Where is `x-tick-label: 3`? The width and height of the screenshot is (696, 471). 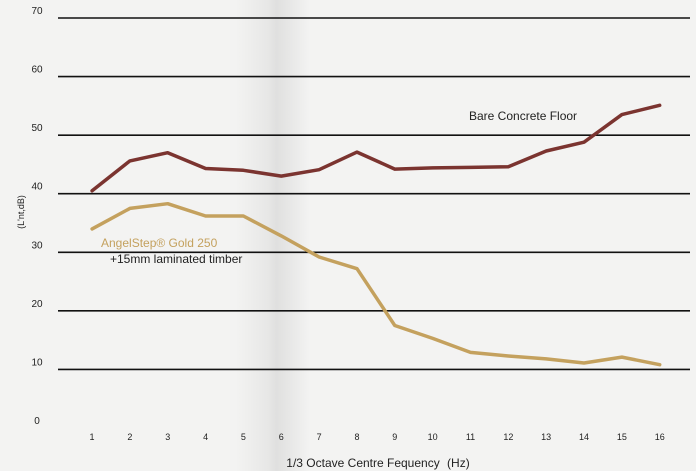 x-tick-label: 3 is located at coordinates (167, 437).